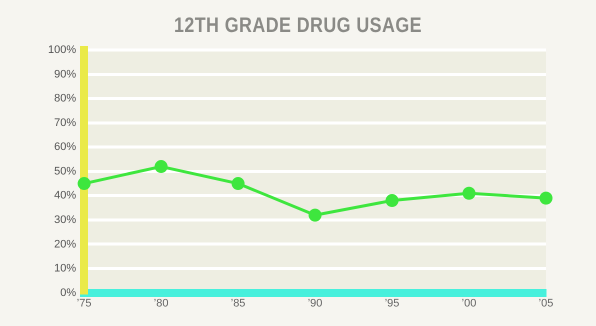 This screenshot has height=326, width=596. What do you see at coordinates (65, 244) in the screenshot?
I see `y-tick-label: 20%` at bounding box center [65, 244].